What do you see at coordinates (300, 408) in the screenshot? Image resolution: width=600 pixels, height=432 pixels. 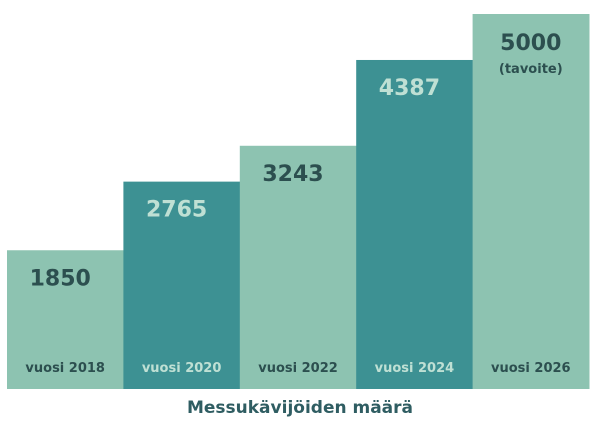 I see `chart-title: Messukävijöiden määrä` at bounding box center [300, 408].